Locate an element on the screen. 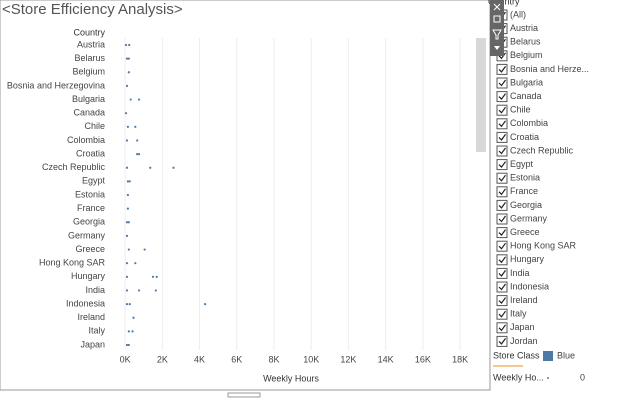  y-tick-label: Ireland is located at coordinates (91, 317).